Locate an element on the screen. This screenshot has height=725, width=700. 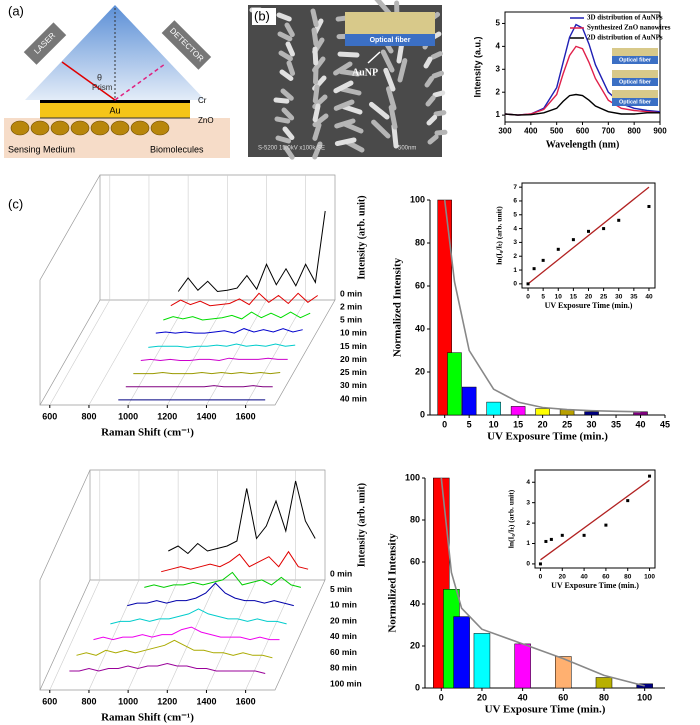
floor is located at coordinates (187, 352).